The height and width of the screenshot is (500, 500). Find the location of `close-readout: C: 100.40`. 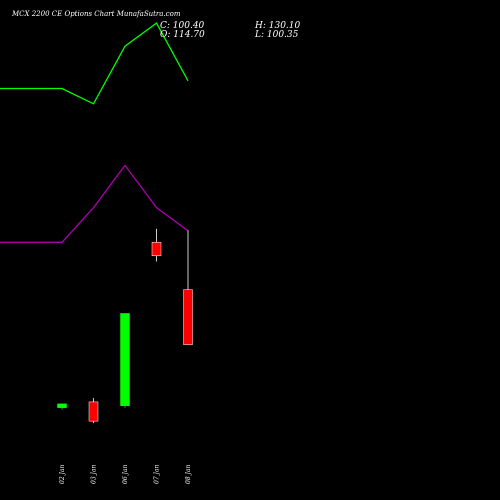

close-readout: C: 100.40 is located at coordinates (182, 26).